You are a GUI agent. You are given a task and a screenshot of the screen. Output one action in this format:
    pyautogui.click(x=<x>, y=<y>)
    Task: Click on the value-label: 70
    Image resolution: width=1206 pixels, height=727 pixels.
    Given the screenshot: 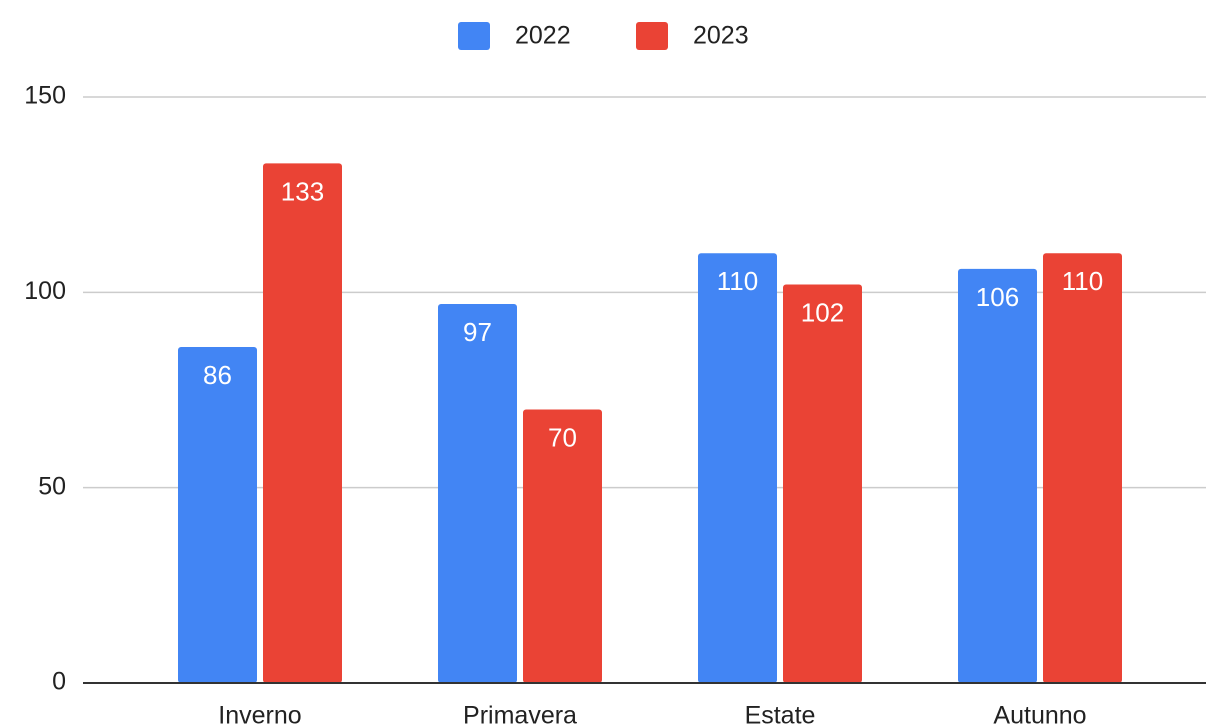 What is the action you would take?
    pyautogui.click(x=562, y=437)
    